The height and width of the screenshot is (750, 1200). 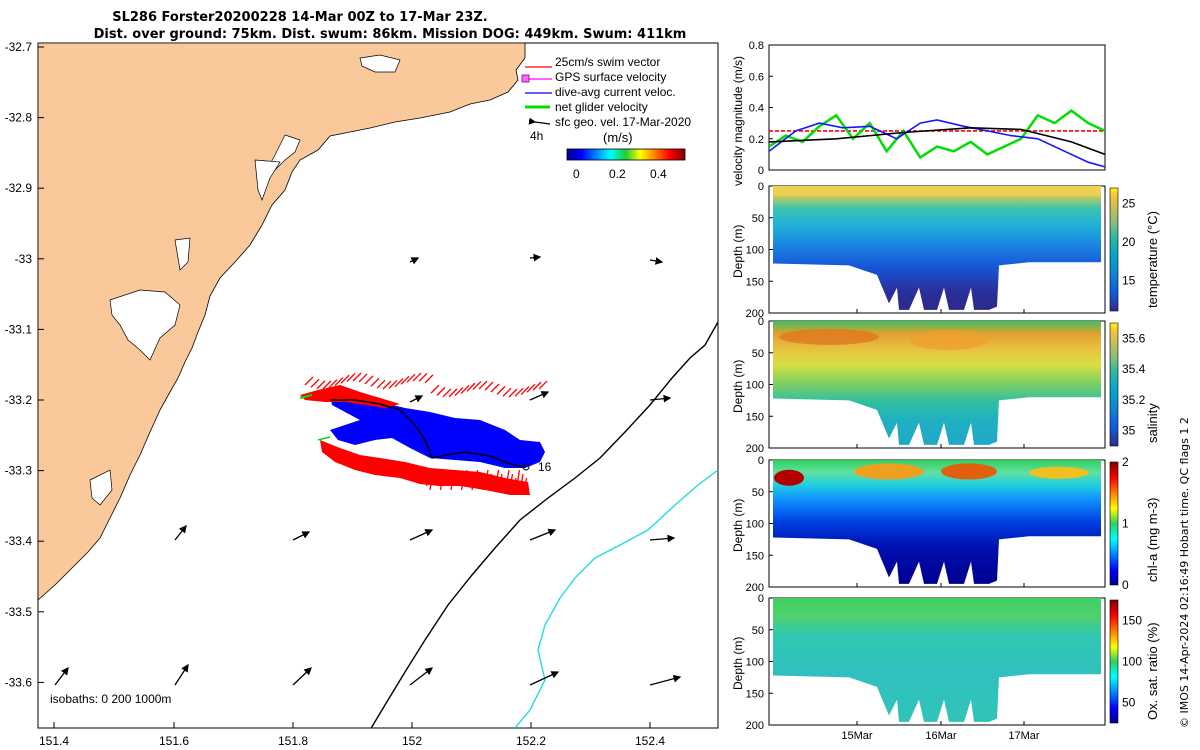 What do you see at coordinates (618, 137) in the screenshot?
I see `legend-units: (m/s)` at bounding box center [618, 137].